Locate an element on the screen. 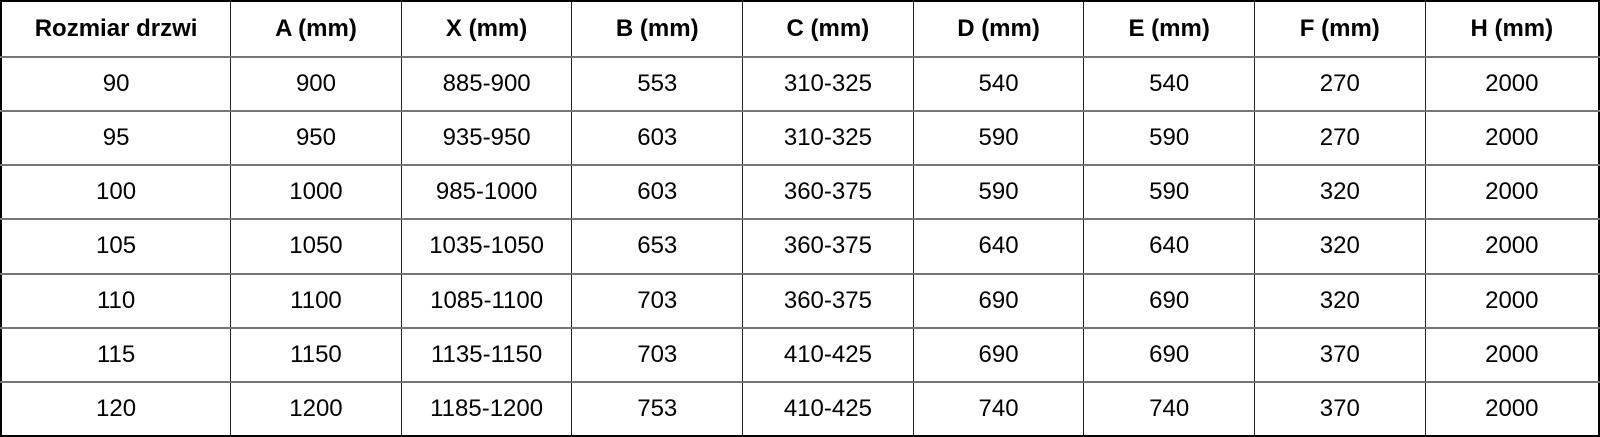  table-cell: 95 is located at coordinates (116, 138).